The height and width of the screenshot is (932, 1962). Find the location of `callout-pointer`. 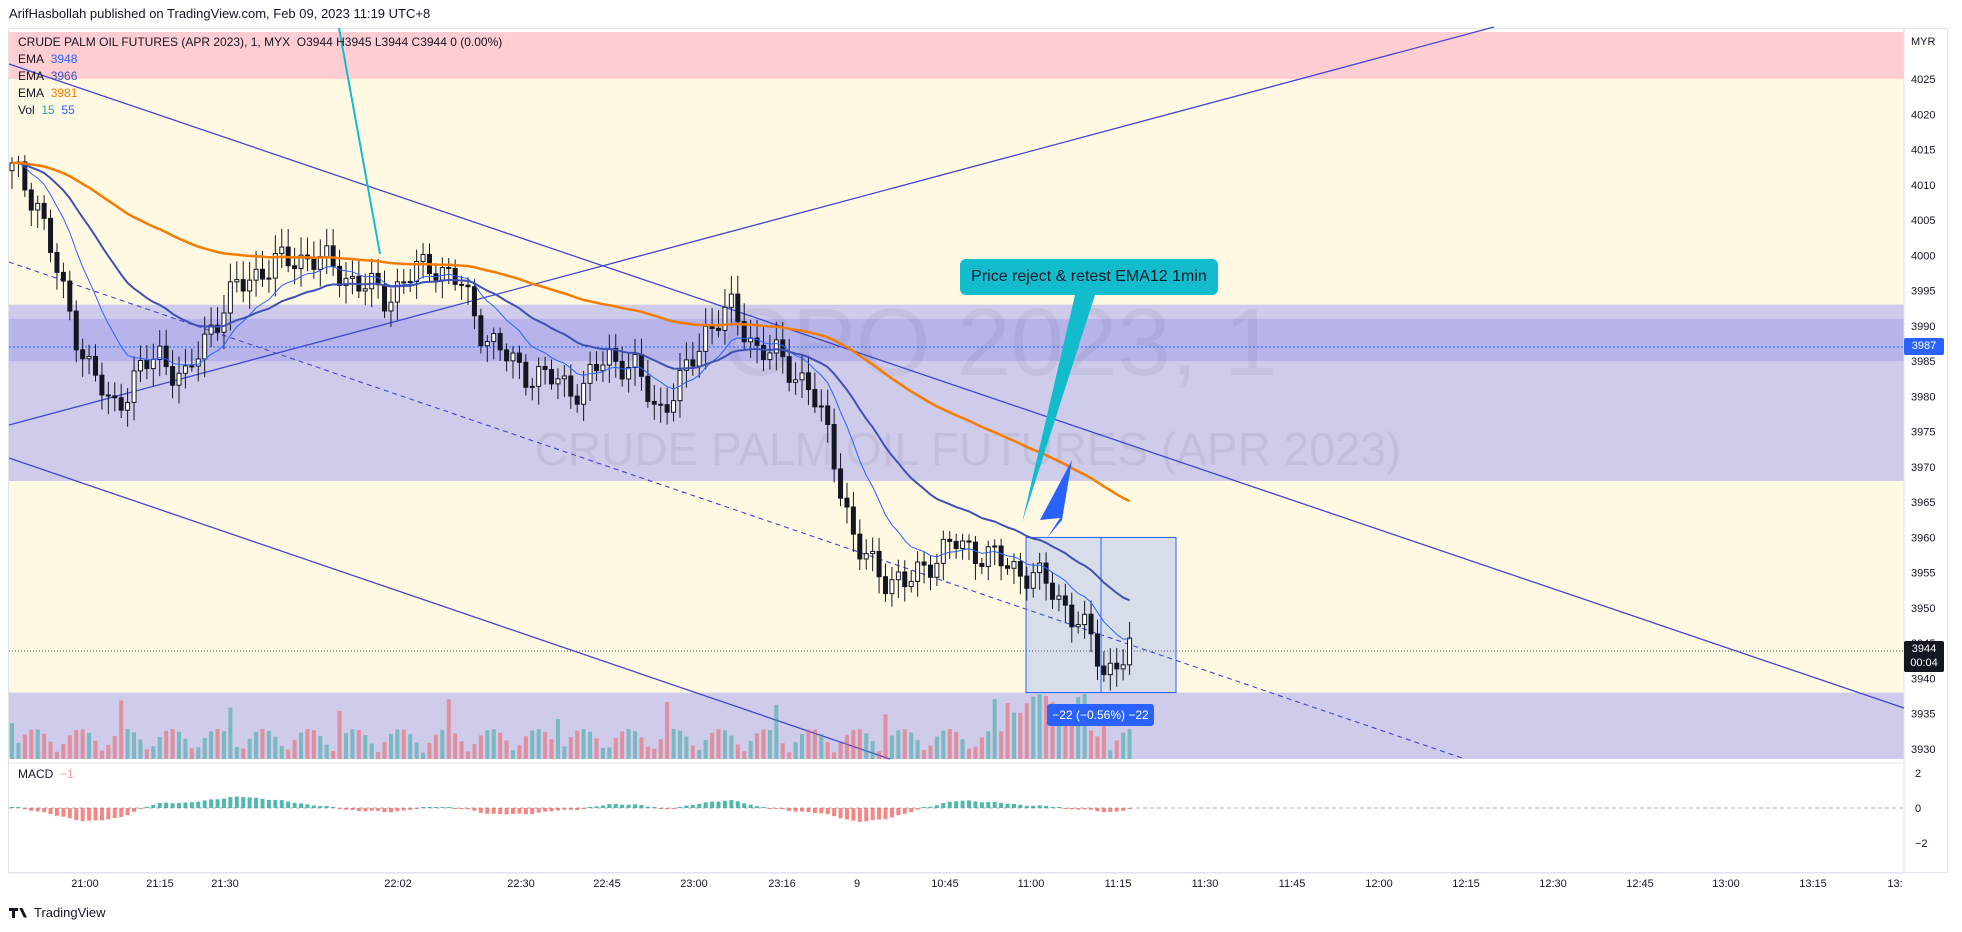

callout-pointer is located at coordinates (1058, 409).